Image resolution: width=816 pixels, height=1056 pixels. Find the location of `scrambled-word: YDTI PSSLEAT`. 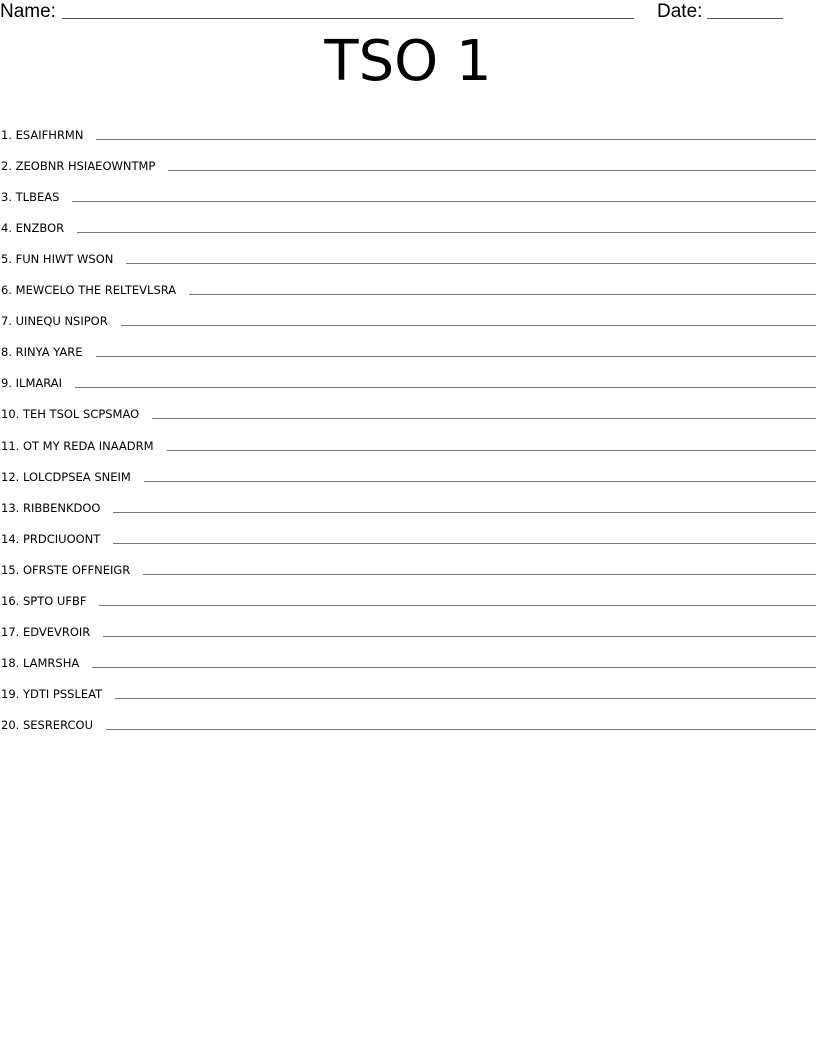

scrambled-word: YDTI PSSLEAT is located at coordinates (62, 693).